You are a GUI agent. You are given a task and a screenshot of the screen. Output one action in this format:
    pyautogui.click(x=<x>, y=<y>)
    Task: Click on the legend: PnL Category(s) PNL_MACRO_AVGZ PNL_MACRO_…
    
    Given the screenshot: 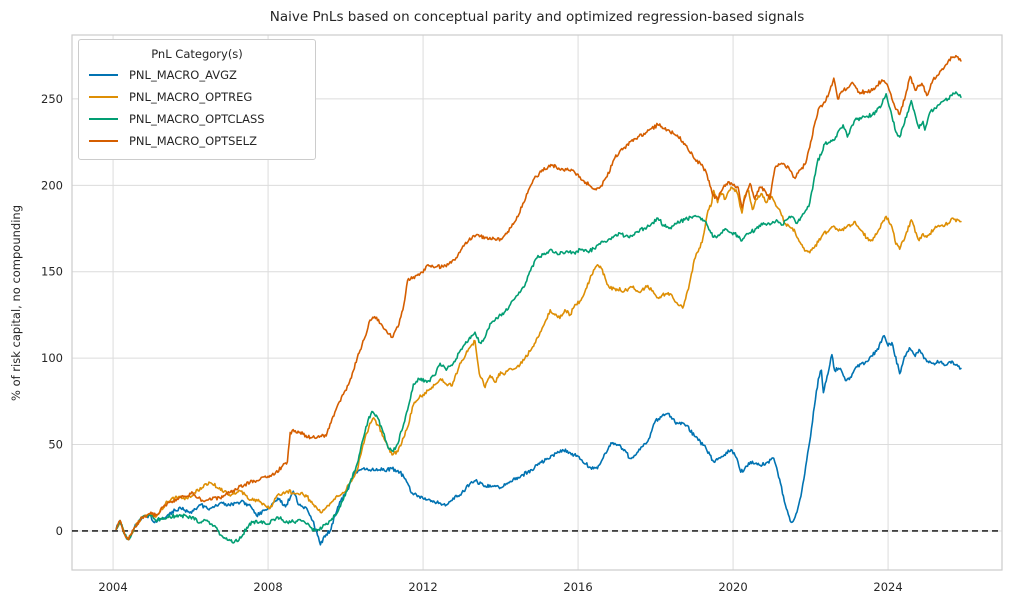 What is the action you would take?
    pyautogui.click(x=197, y=99)
    